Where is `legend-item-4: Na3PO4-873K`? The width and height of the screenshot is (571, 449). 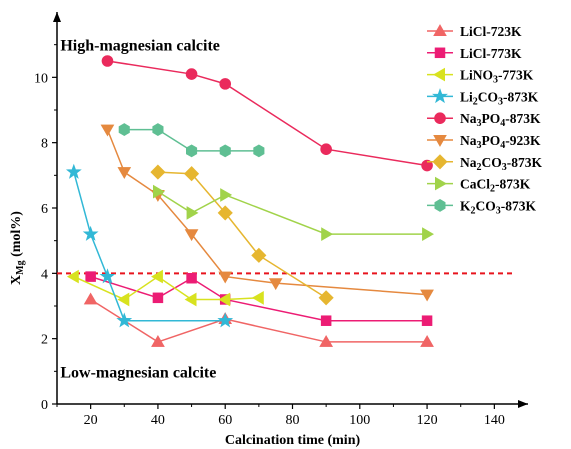
legend-item-4: Na3PO4-873K is located at coordinates (484, 120).